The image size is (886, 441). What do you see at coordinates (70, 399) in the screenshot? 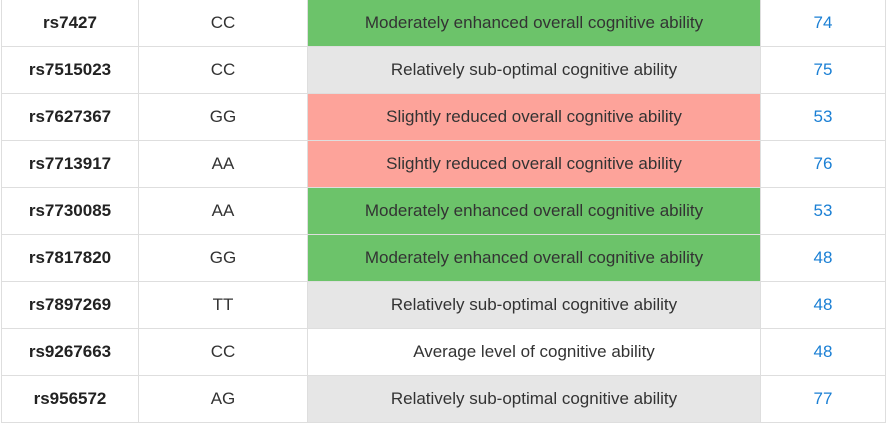
I see `rsid-cell: rs956572` at bounding box center [70, 399].